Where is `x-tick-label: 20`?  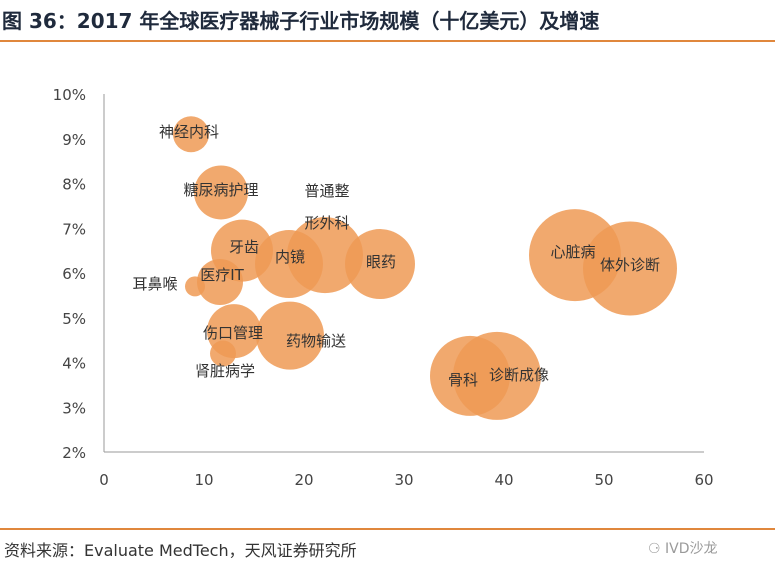
x-tick-label: 20 is located at coordinates (303, 480).